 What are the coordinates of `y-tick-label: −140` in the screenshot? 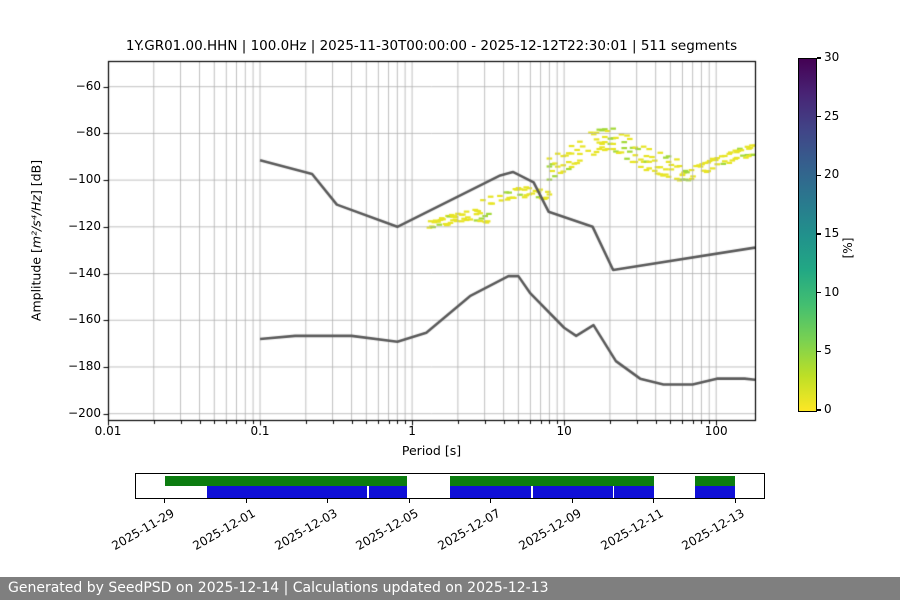 It's located at (84, 272).